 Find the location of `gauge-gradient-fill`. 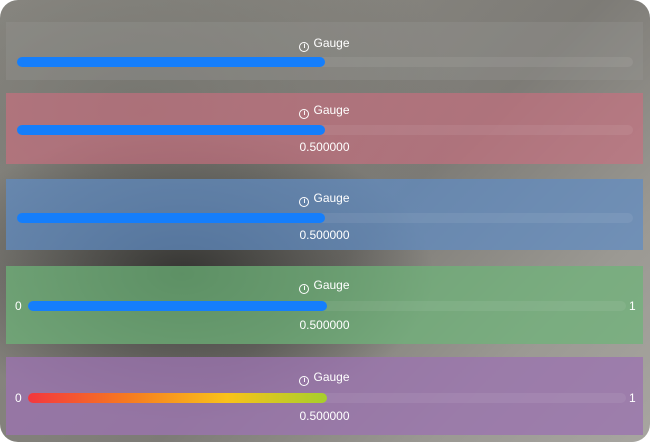

gauge-gradient-fill is located at coordinates (177, 398).